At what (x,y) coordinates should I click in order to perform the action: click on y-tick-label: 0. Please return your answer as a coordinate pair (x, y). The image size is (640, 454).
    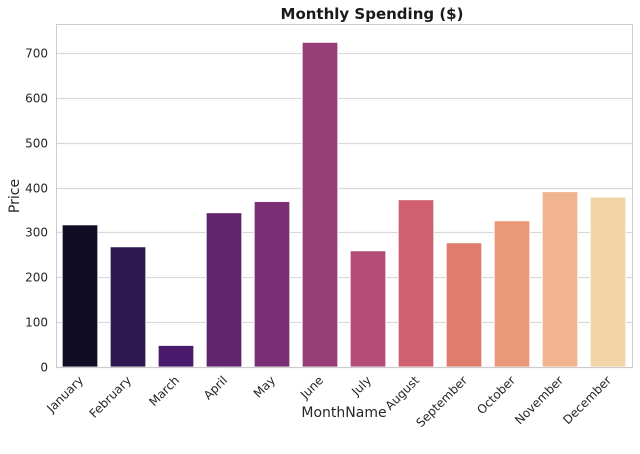
    Looking at the image, I should click on (44, 368).